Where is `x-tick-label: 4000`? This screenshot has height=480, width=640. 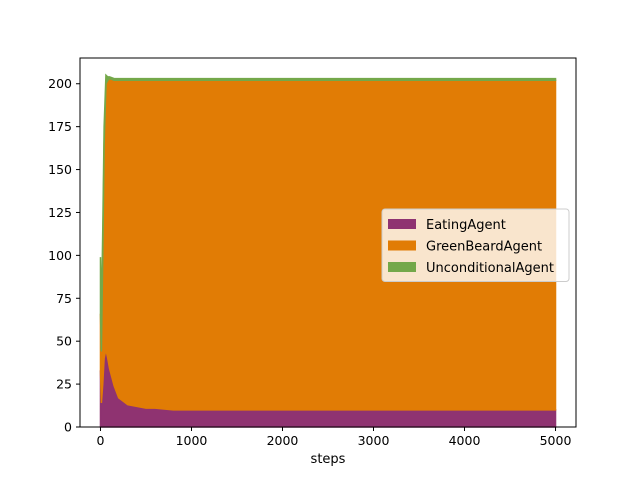
x-tick-label: 4000 is located at coordinates (465, 440).